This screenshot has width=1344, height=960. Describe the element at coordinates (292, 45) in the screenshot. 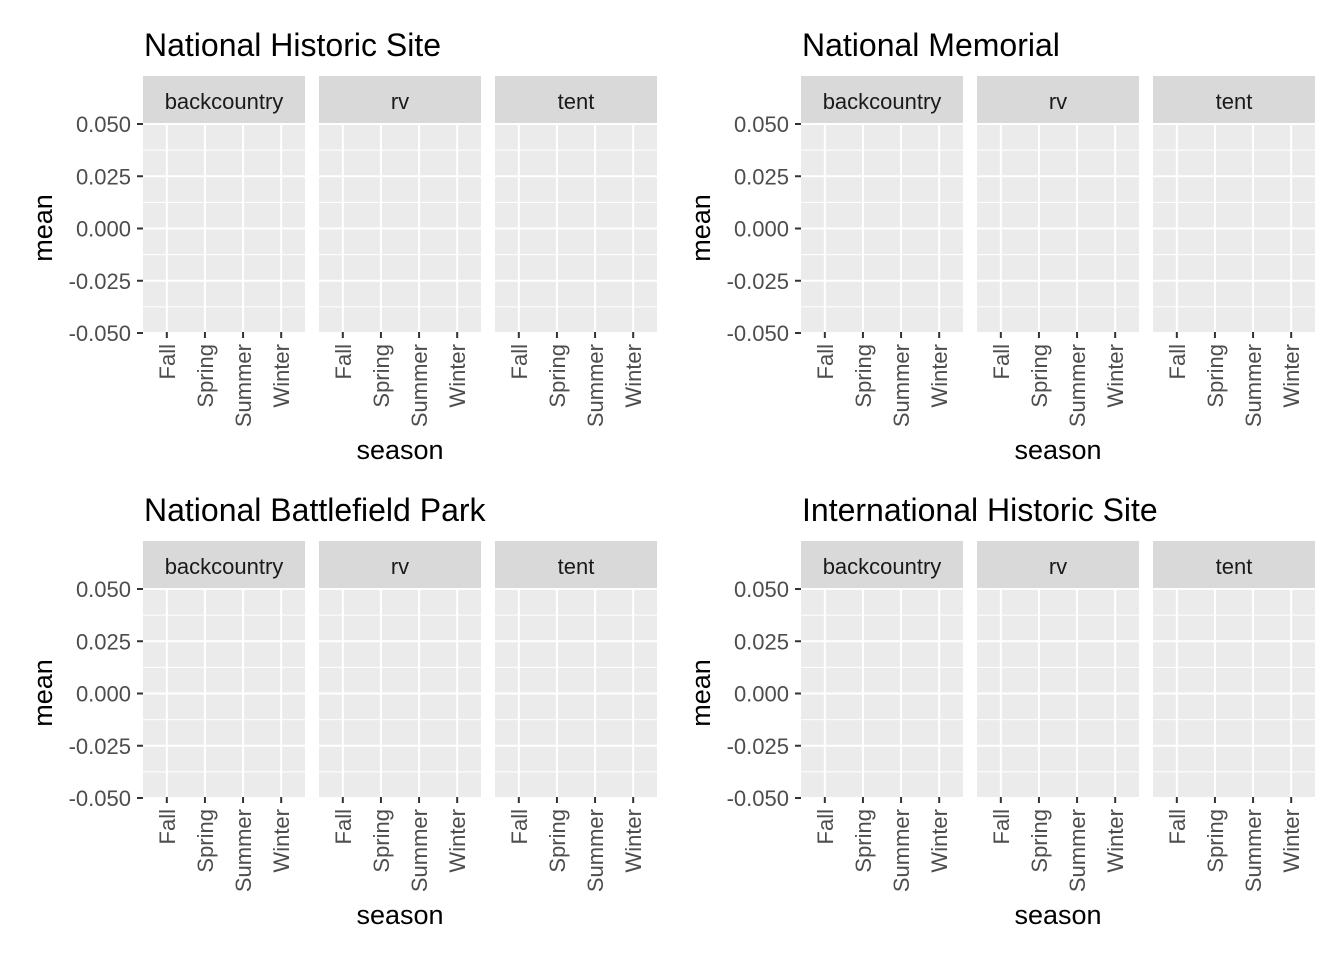

I see `chart-title: National Historic Site` at that location.